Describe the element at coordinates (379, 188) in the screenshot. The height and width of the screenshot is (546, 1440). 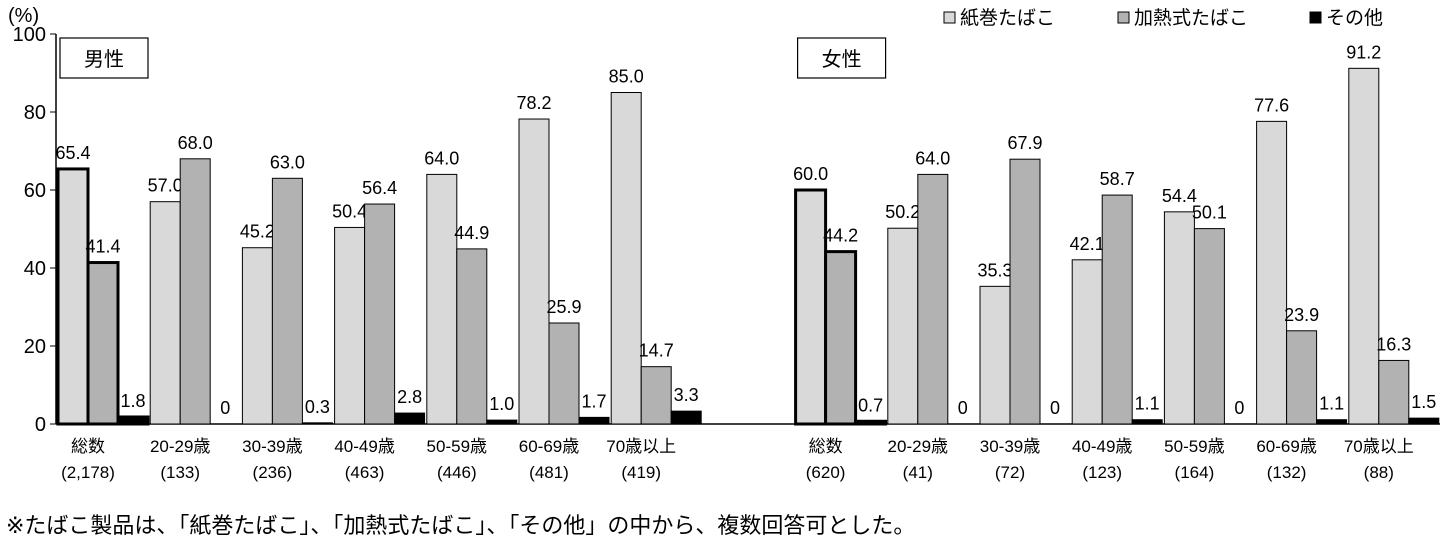
I see `data-label: 56.4` at that location.